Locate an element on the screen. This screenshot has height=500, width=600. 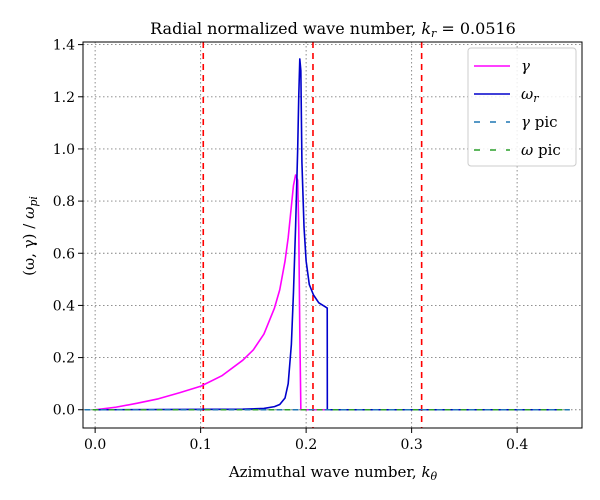
legend: γ ωr γ pic ω pic is located at coordinates (522, 107).